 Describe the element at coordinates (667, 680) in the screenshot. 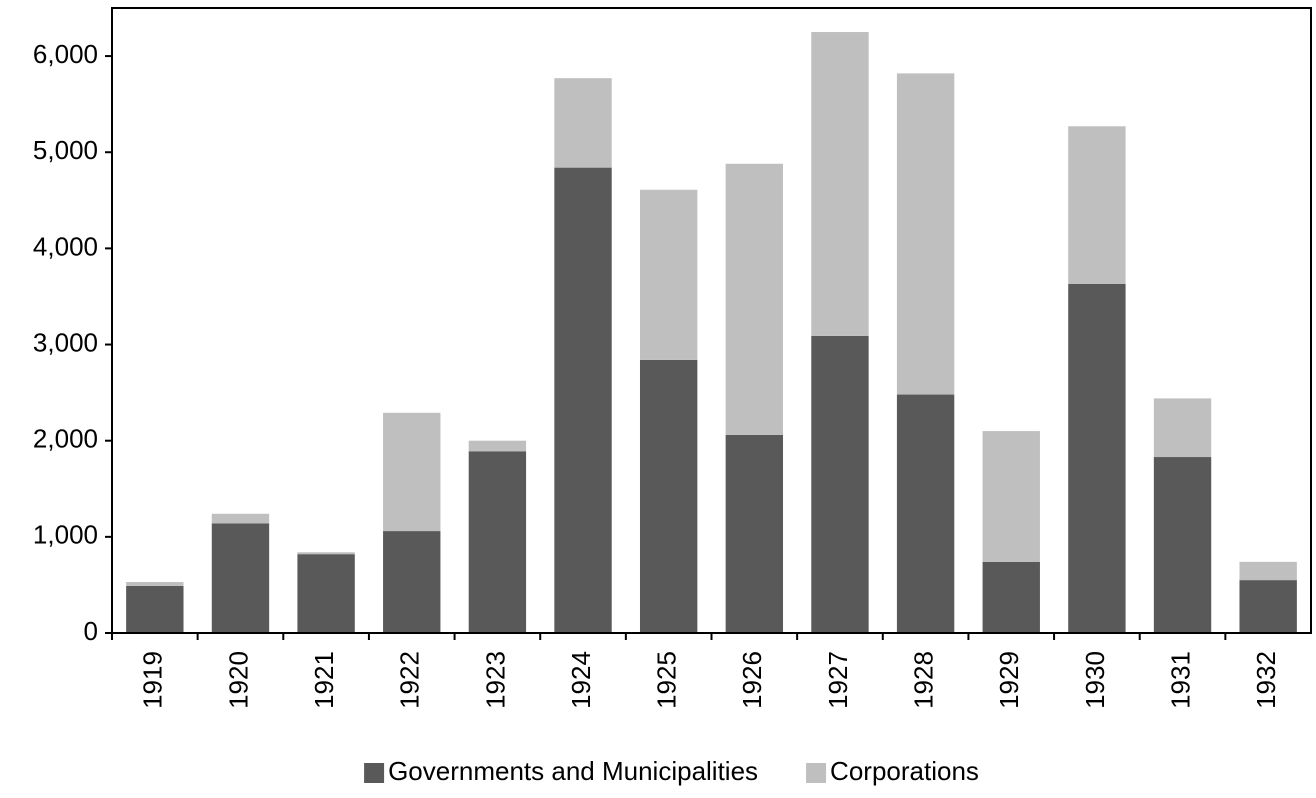

I see `x-tick-label: 1925` at that location.